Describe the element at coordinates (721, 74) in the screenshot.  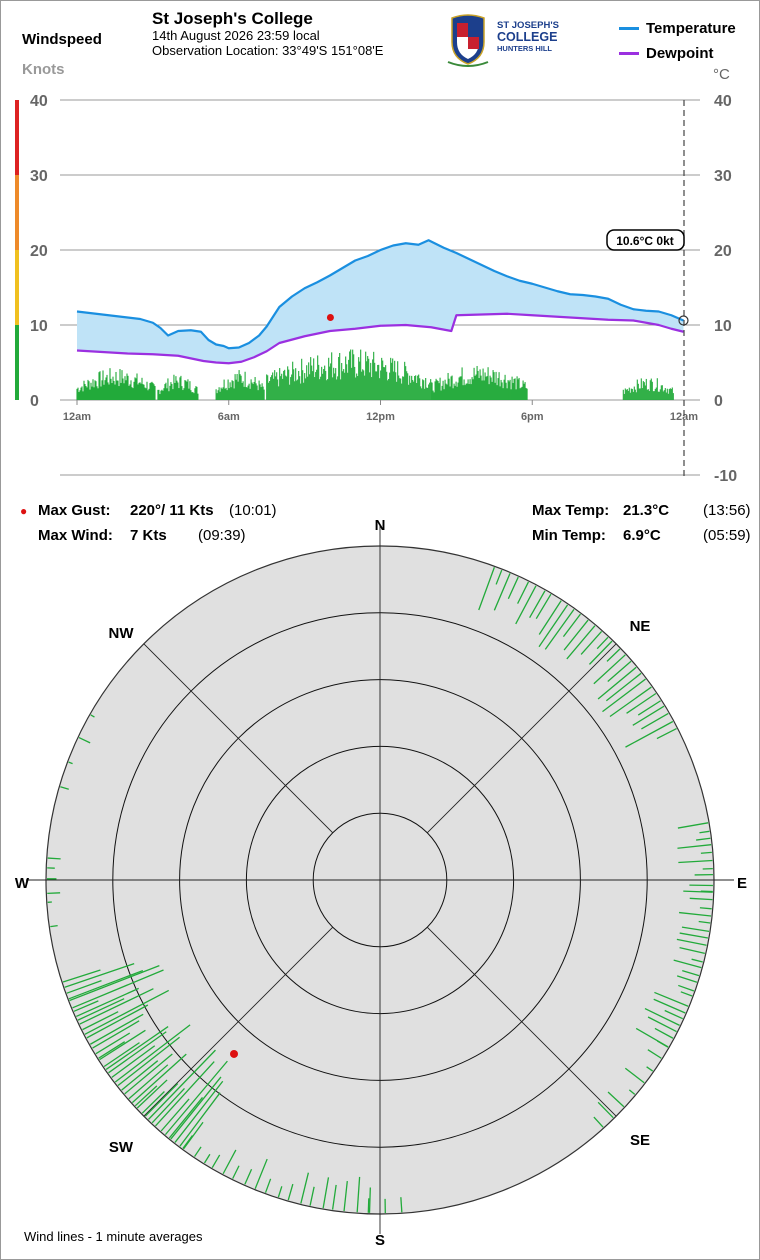
I see `celsius-unit-label: °C` at that location.